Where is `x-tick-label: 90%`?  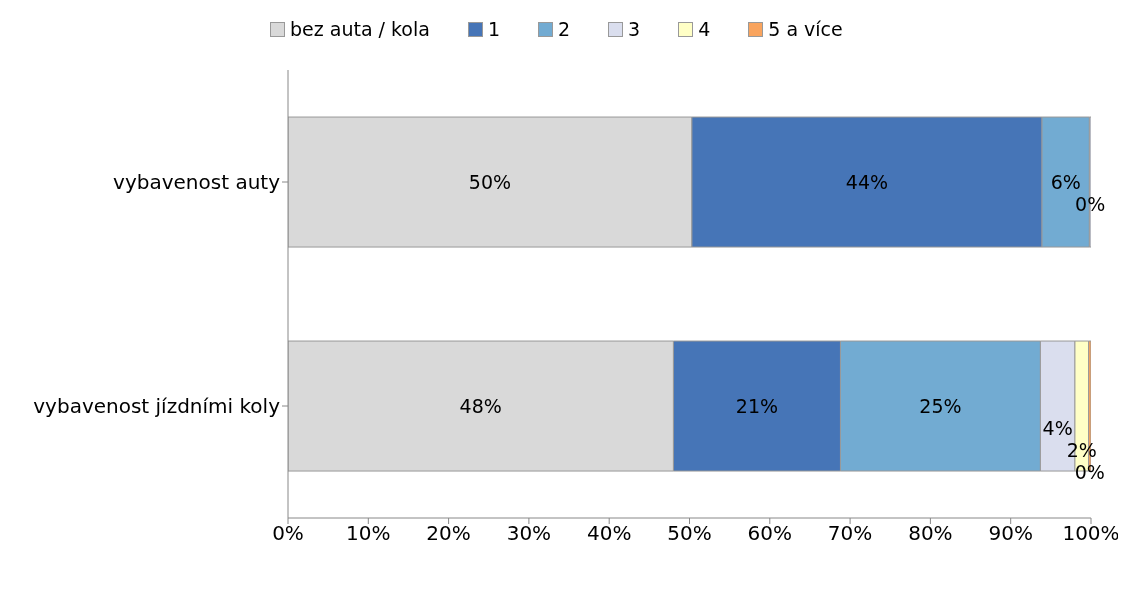
x-tick-label: 90% is located at coordinates (1010, 533).